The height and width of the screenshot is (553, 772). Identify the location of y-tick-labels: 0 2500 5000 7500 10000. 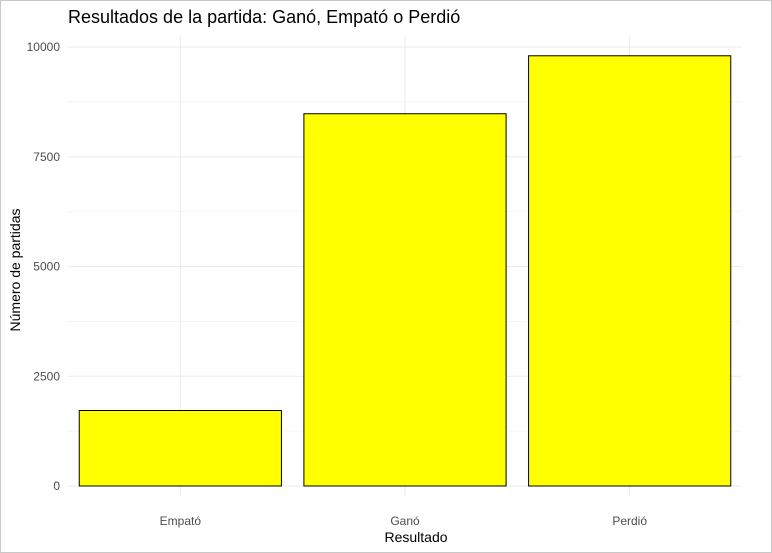
(44, 266).